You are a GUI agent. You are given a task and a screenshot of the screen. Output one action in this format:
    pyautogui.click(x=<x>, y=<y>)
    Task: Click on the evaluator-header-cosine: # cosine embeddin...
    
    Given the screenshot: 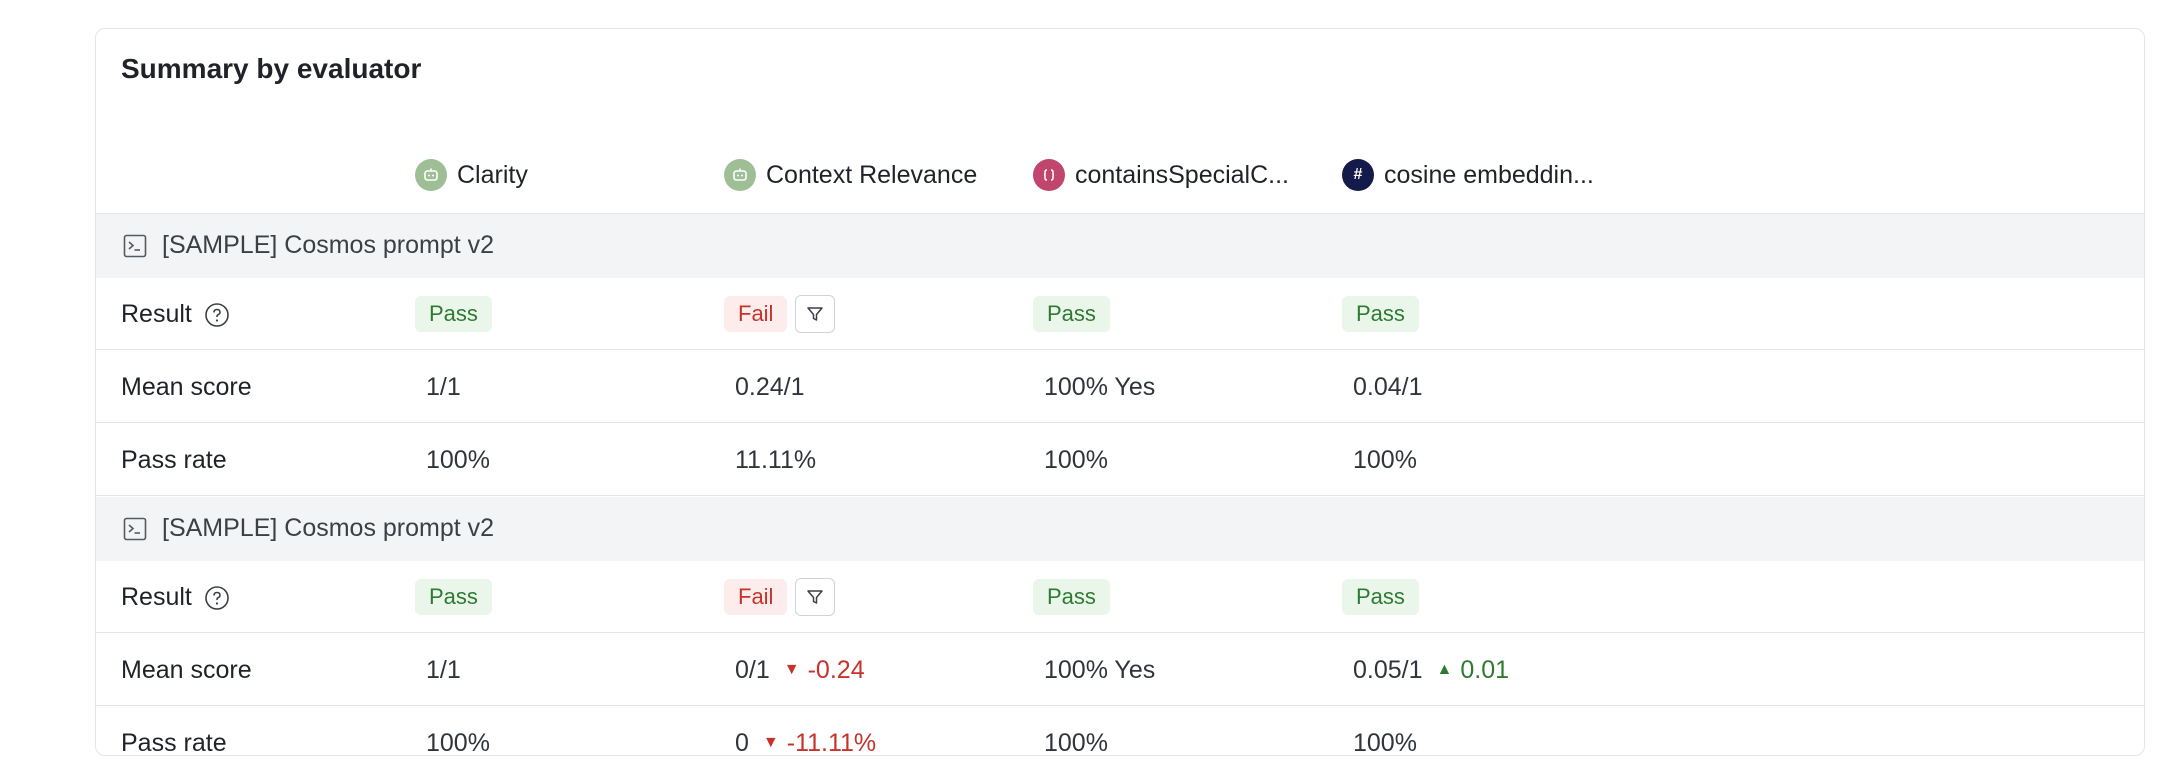 What is the action you would take?
    pyautogui.click(x=1468, y=175)
    